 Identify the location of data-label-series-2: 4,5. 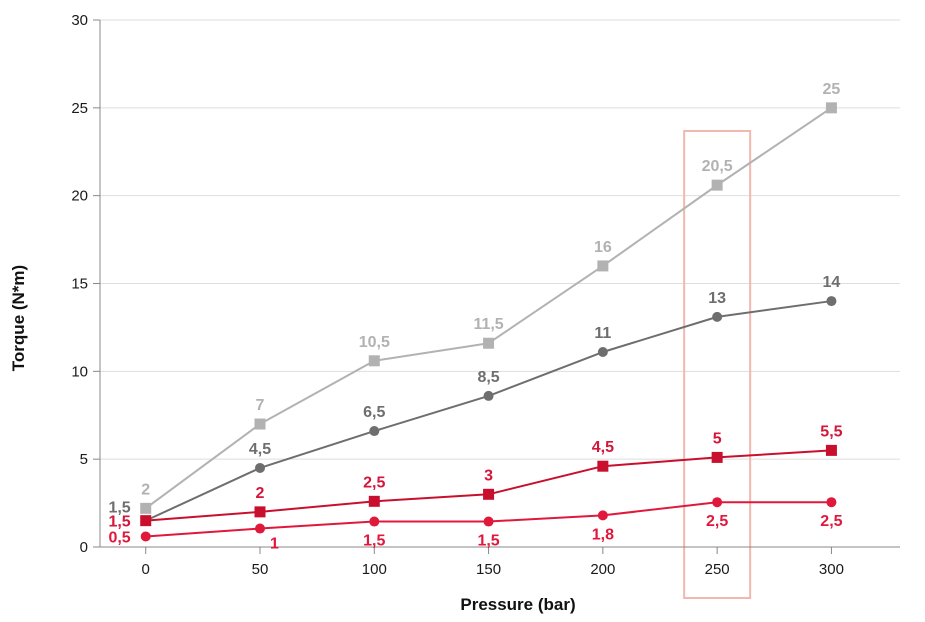
(260, 449).